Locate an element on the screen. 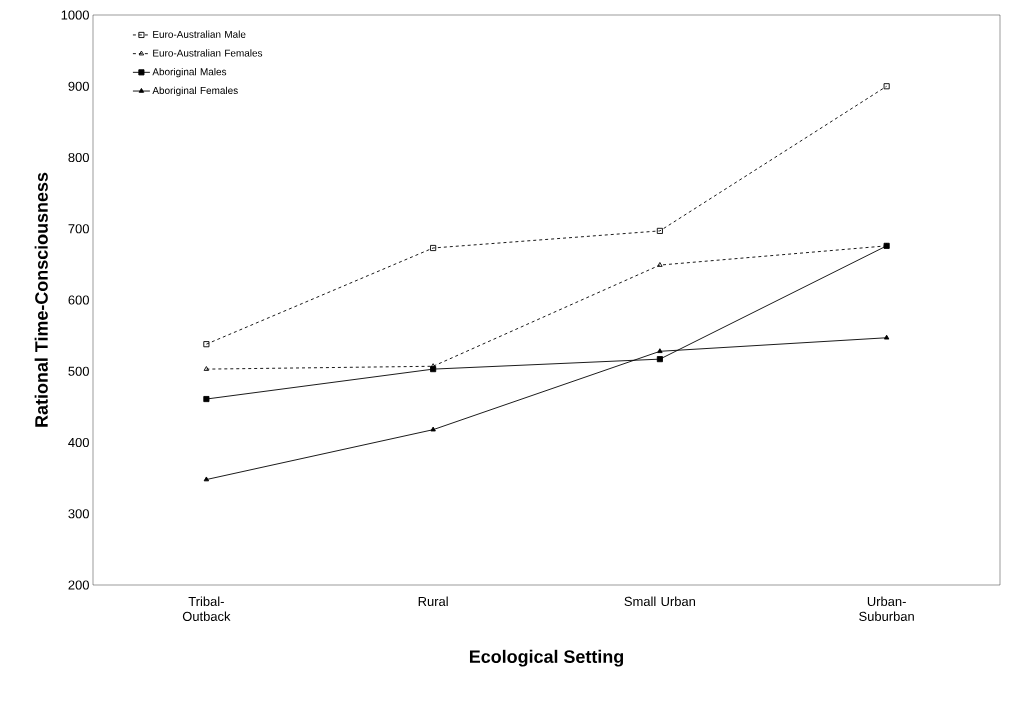 Image resolution: width=1013 pixels, height=709 pixels. legend-label: Aboriginal Males is located at coordinates (189, 72).